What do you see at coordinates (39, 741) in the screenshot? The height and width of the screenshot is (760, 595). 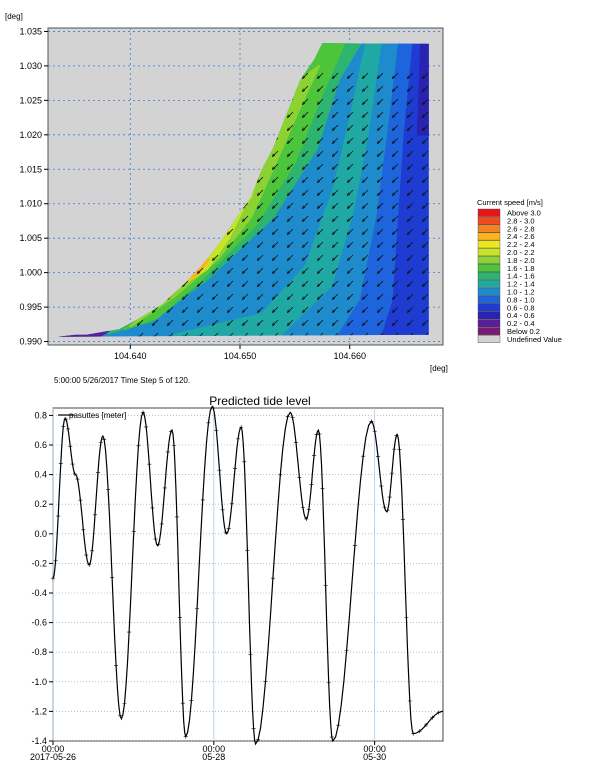 I see `tide-y-tick-label: -1.4` at bounding box center [39, 741].